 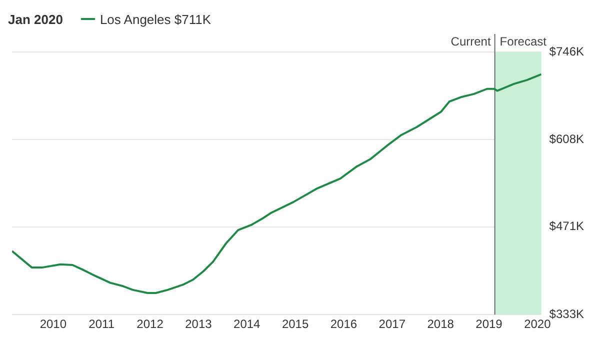 What do you see at coordinates (440, 324) in the screenshot?
I see `x-tick-label: 2018` at bounding box center [440, 324].